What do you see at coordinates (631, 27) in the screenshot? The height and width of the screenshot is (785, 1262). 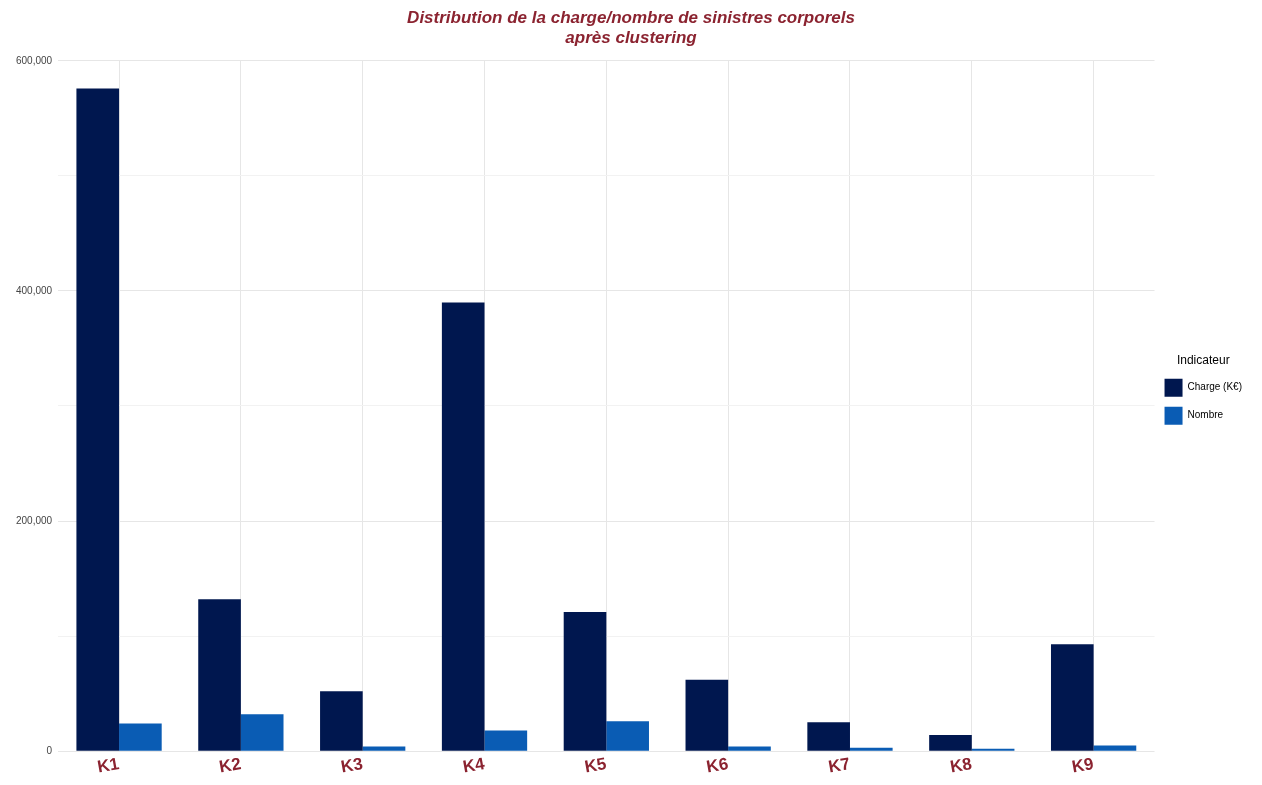 I see `chart-title: Distribution de la charge/nombre de sinistres corporels après clustering` at bounding box center [631, 27].